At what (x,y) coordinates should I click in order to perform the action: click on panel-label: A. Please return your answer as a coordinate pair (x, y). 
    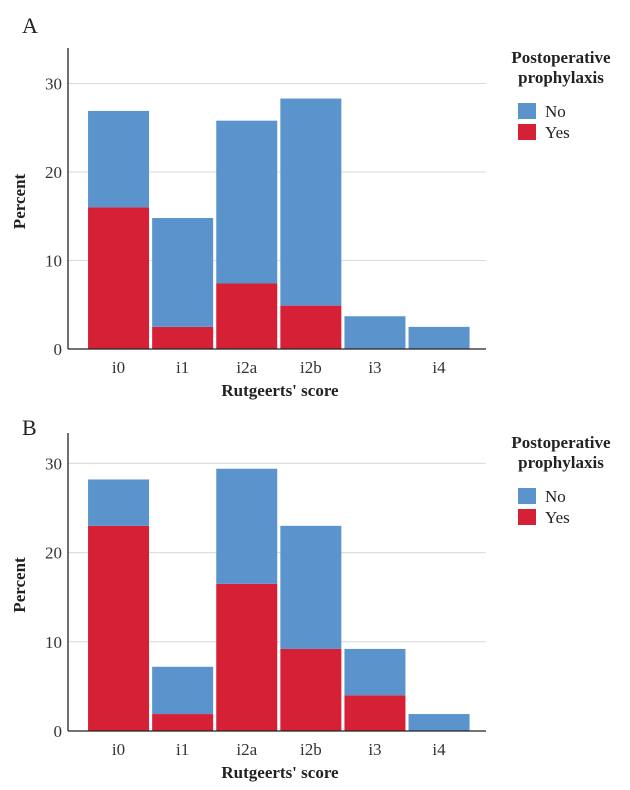
    Looking at the image, I should click on (30, 25).